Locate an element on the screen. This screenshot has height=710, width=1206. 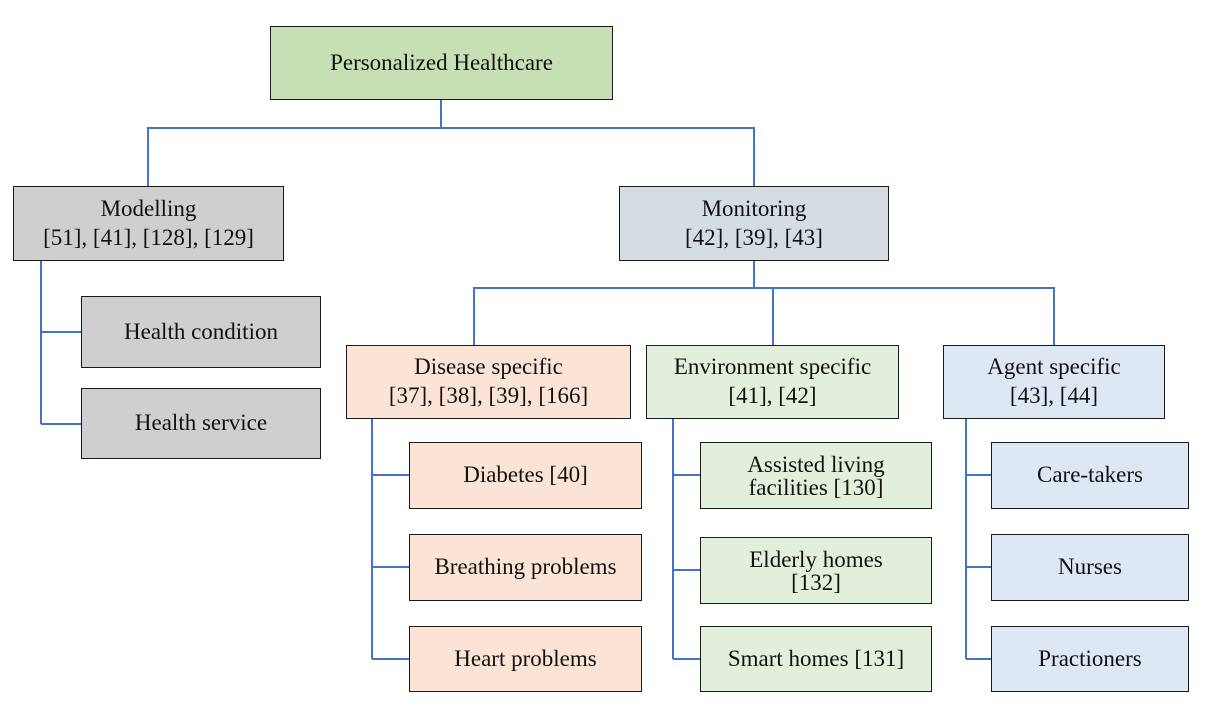
smart-homes-node: Smart homes [131] is located at coordinates (816, 659).